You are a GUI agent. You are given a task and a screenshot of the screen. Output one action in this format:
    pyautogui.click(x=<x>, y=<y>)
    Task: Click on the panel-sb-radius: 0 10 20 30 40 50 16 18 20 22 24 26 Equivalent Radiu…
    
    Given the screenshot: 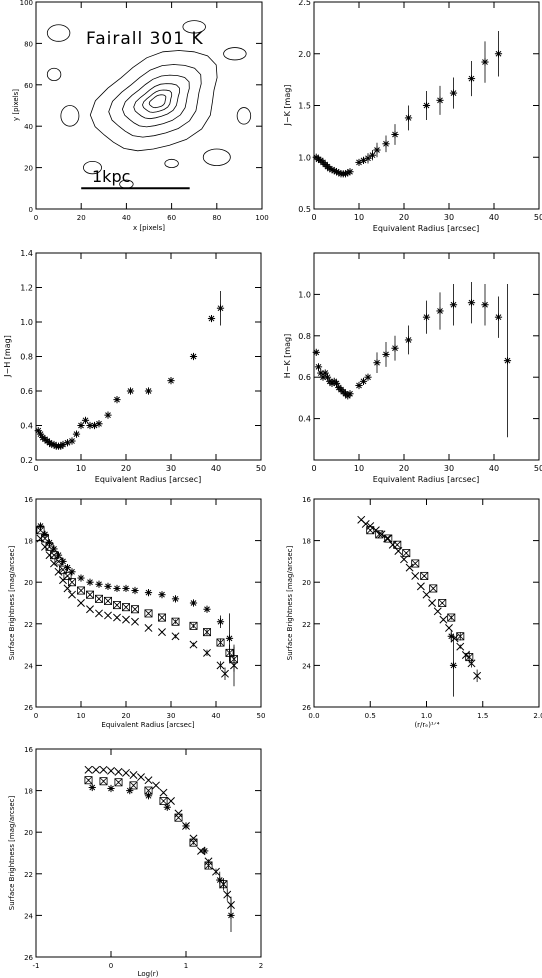 What is the action you would take?
    pyautogui.click(x=136, y=612)
    